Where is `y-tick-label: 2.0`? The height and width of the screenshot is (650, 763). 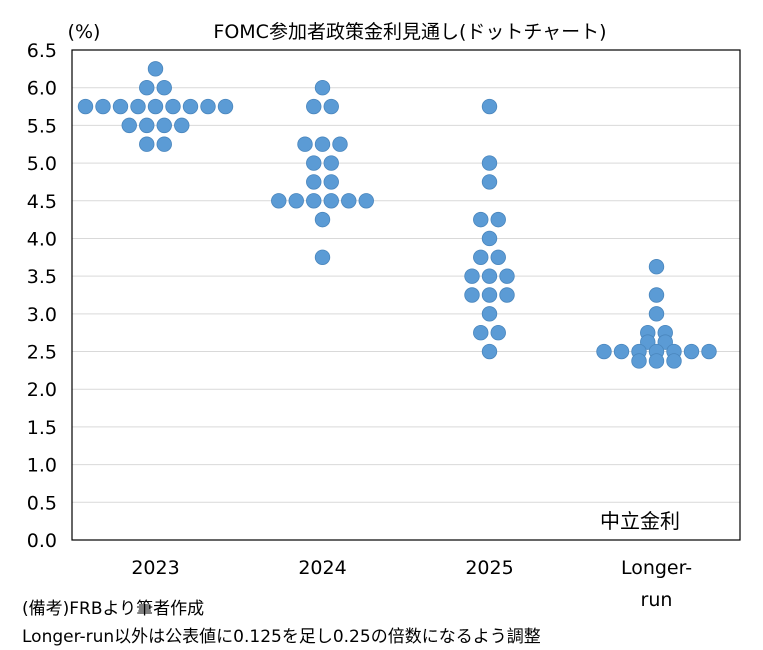
y-tick-label: 2.0 is located at coordinates (42, 390).